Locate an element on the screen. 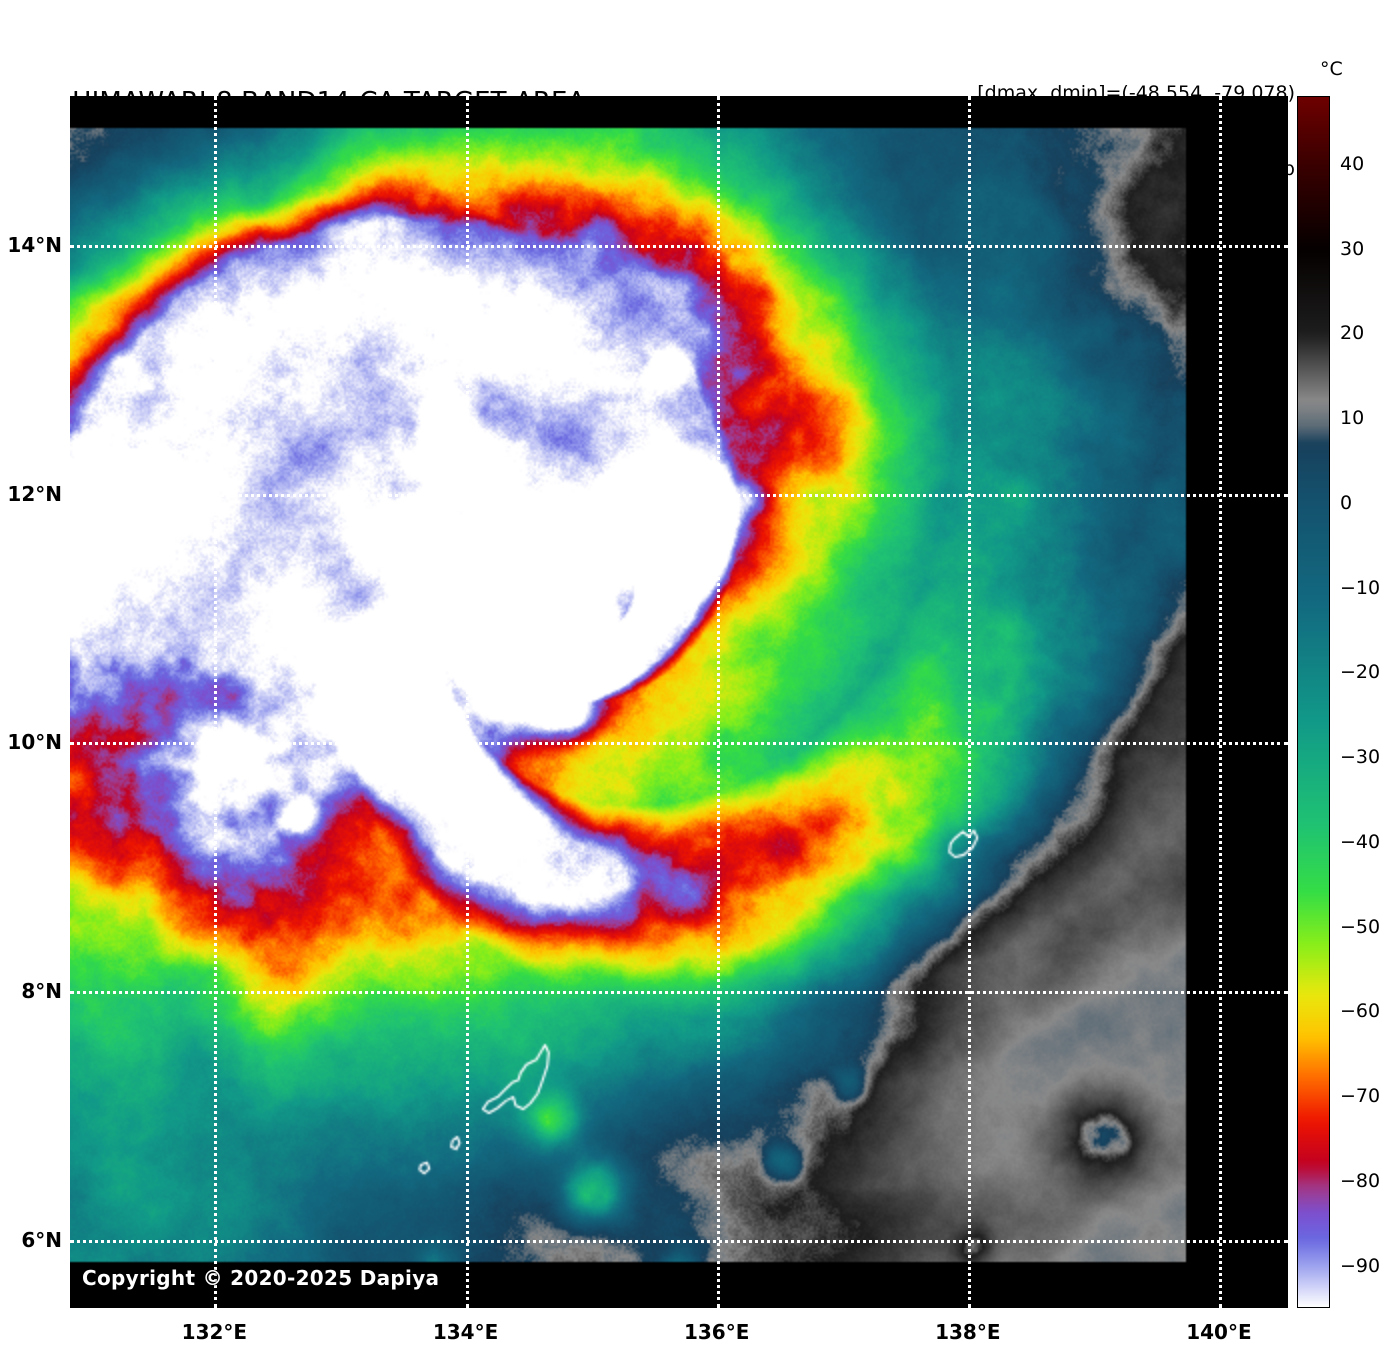  colorbar-tick-label: −40 is located at coordinates (1360, 841).